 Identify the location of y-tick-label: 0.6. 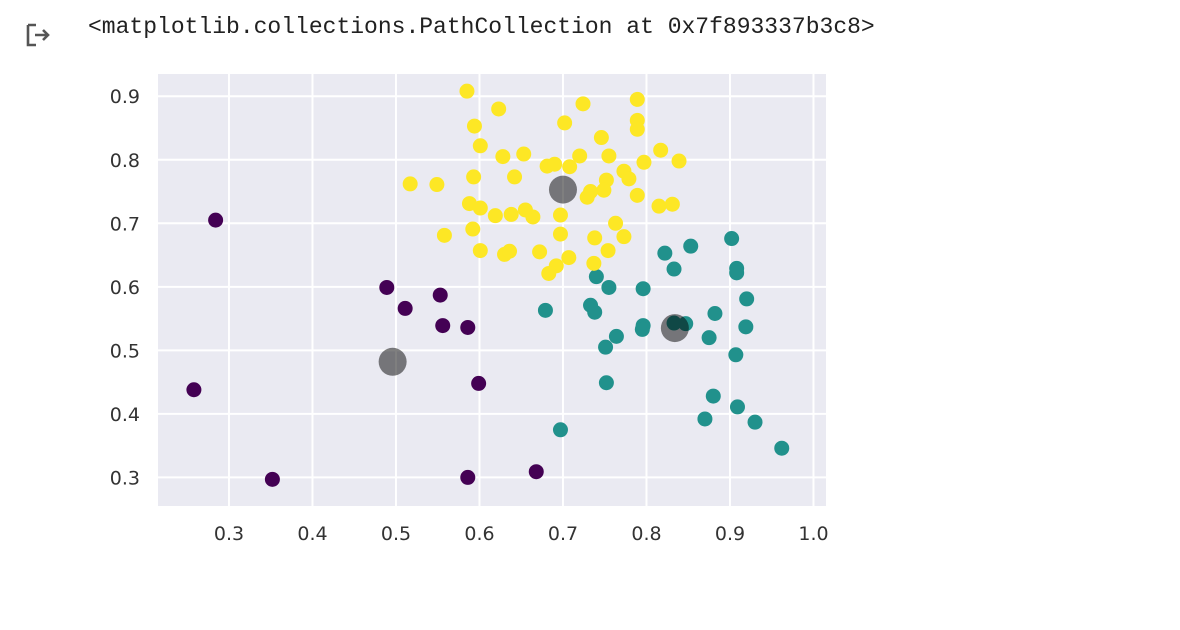
(125, 288).